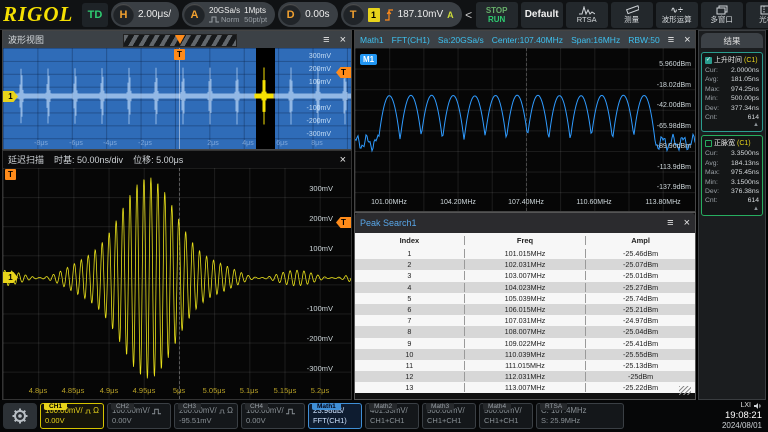 The image size is (768, 432). Describe the element at coordinates (369, 59) in the screenshot. I see `math1-badge: M1` at that location.